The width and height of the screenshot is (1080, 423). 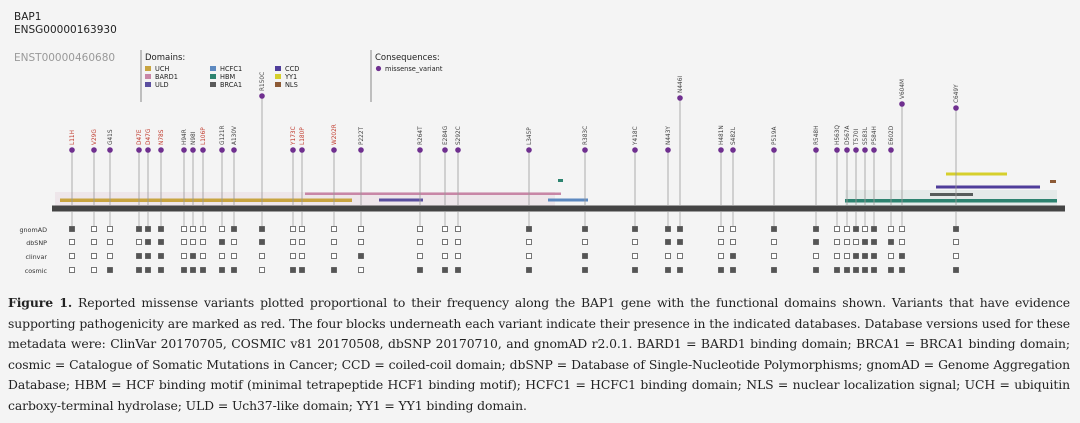 What do you see at coordinates (294, 136) in the screenshot?
I see `variant-label: Y173C` at bounding box center [294, 136].